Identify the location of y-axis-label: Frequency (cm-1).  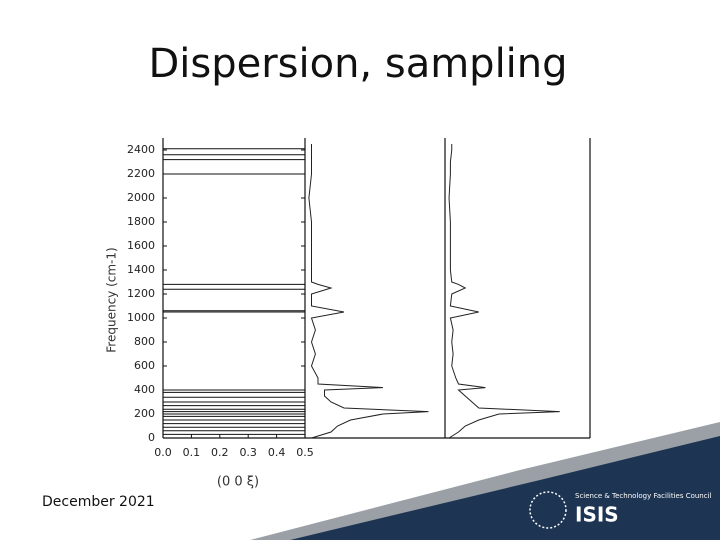
(112, 299).